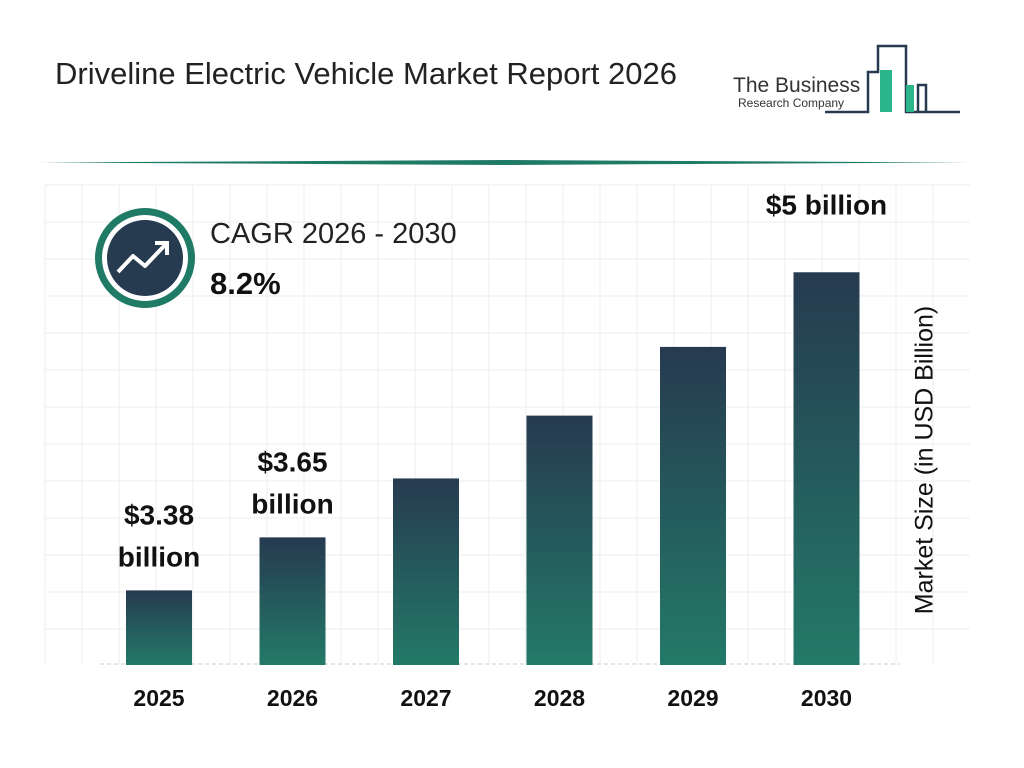 The height and width of the screenshot is (768, 1024). I want to click on logo-text-line2: Research Company, so click(791, 103).